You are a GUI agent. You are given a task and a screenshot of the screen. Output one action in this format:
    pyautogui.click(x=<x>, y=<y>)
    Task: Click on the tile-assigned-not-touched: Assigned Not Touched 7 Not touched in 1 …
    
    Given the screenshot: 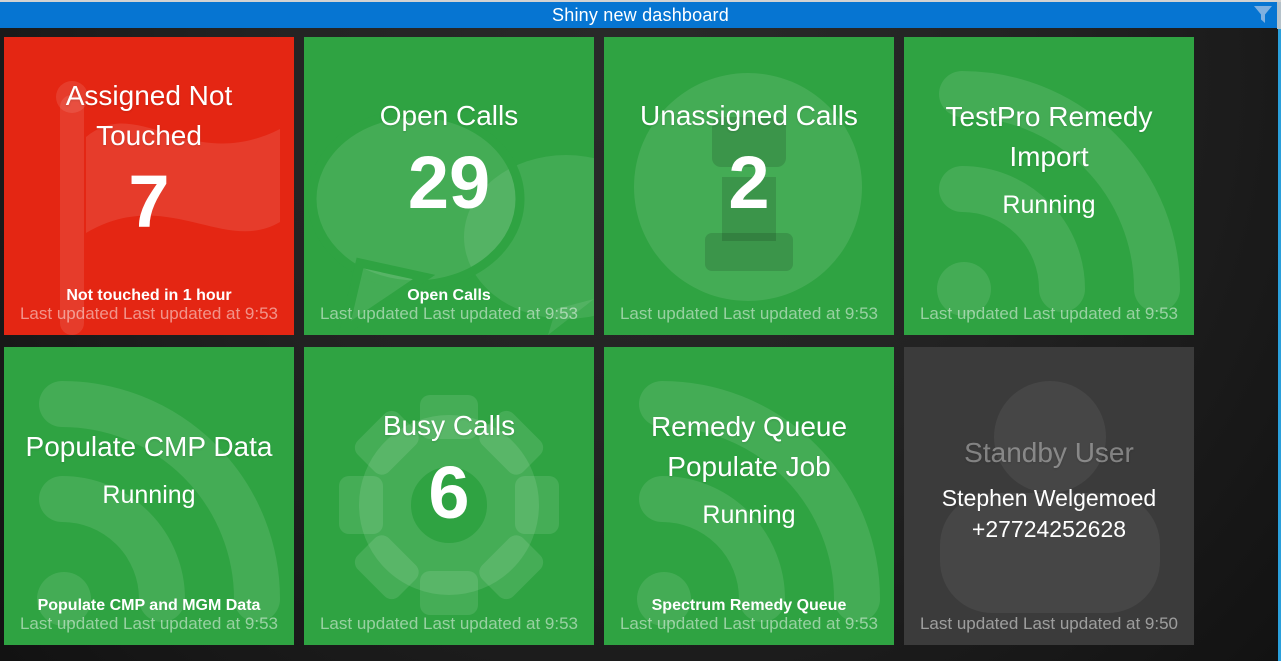 What is the action you would take?
    pyautogui.click(x=149, y=186)
    